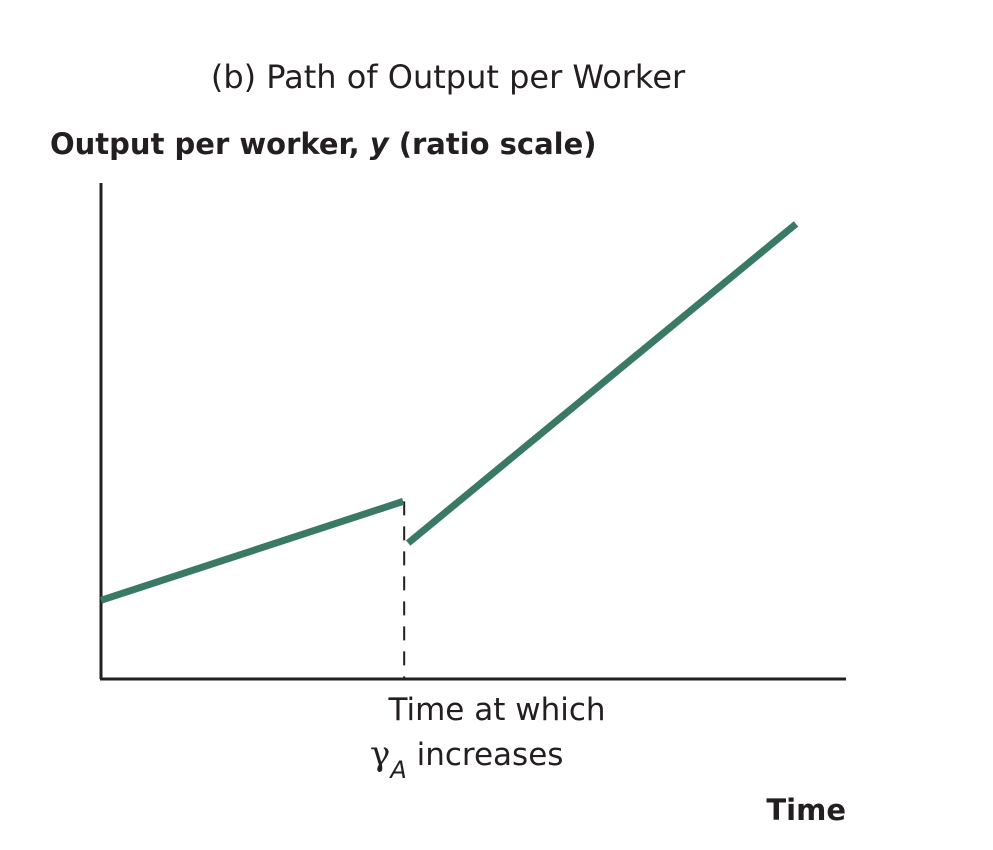 This screenshot has height=850, width=993. Describe the element at coordinates (448, 77) in the screenshot. I see `chart-title: (b) Path of Output per Worker` at that location.